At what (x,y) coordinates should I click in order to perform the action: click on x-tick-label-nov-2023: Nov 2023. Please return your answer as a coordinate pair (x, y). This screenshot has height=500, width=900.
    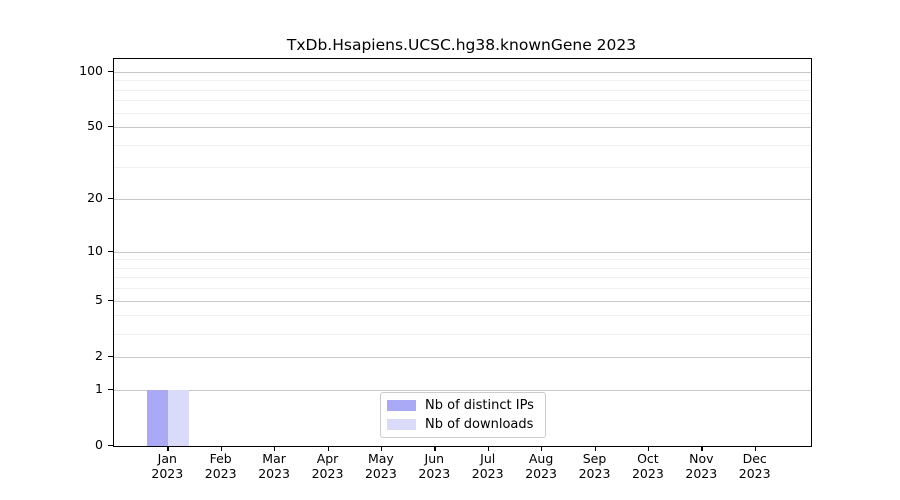
    Looking at the image, I should click on (701, 466).